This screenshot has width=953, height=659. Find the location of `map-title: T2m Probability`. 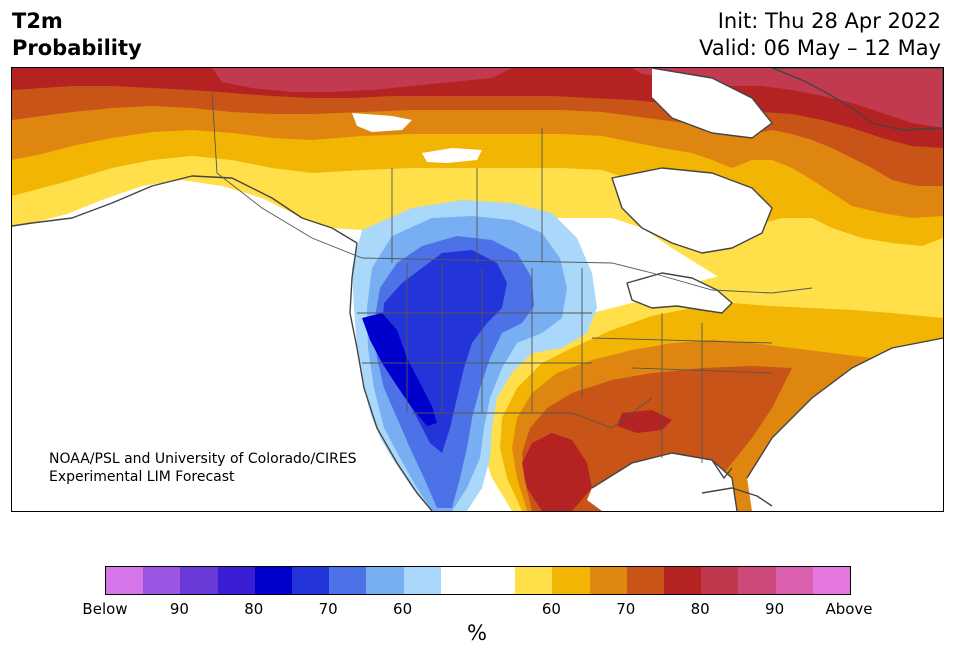

map-title: T2m Probability is located at coordinates (77, 35).